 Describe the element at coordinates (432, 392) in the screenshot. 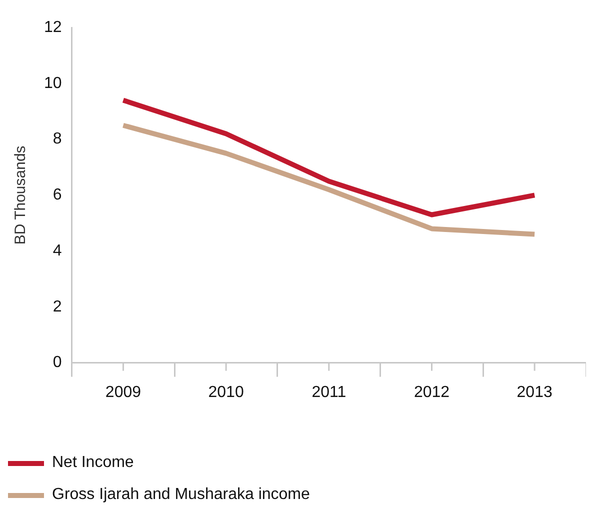

I see `x-tick-label: 2012` at that location.